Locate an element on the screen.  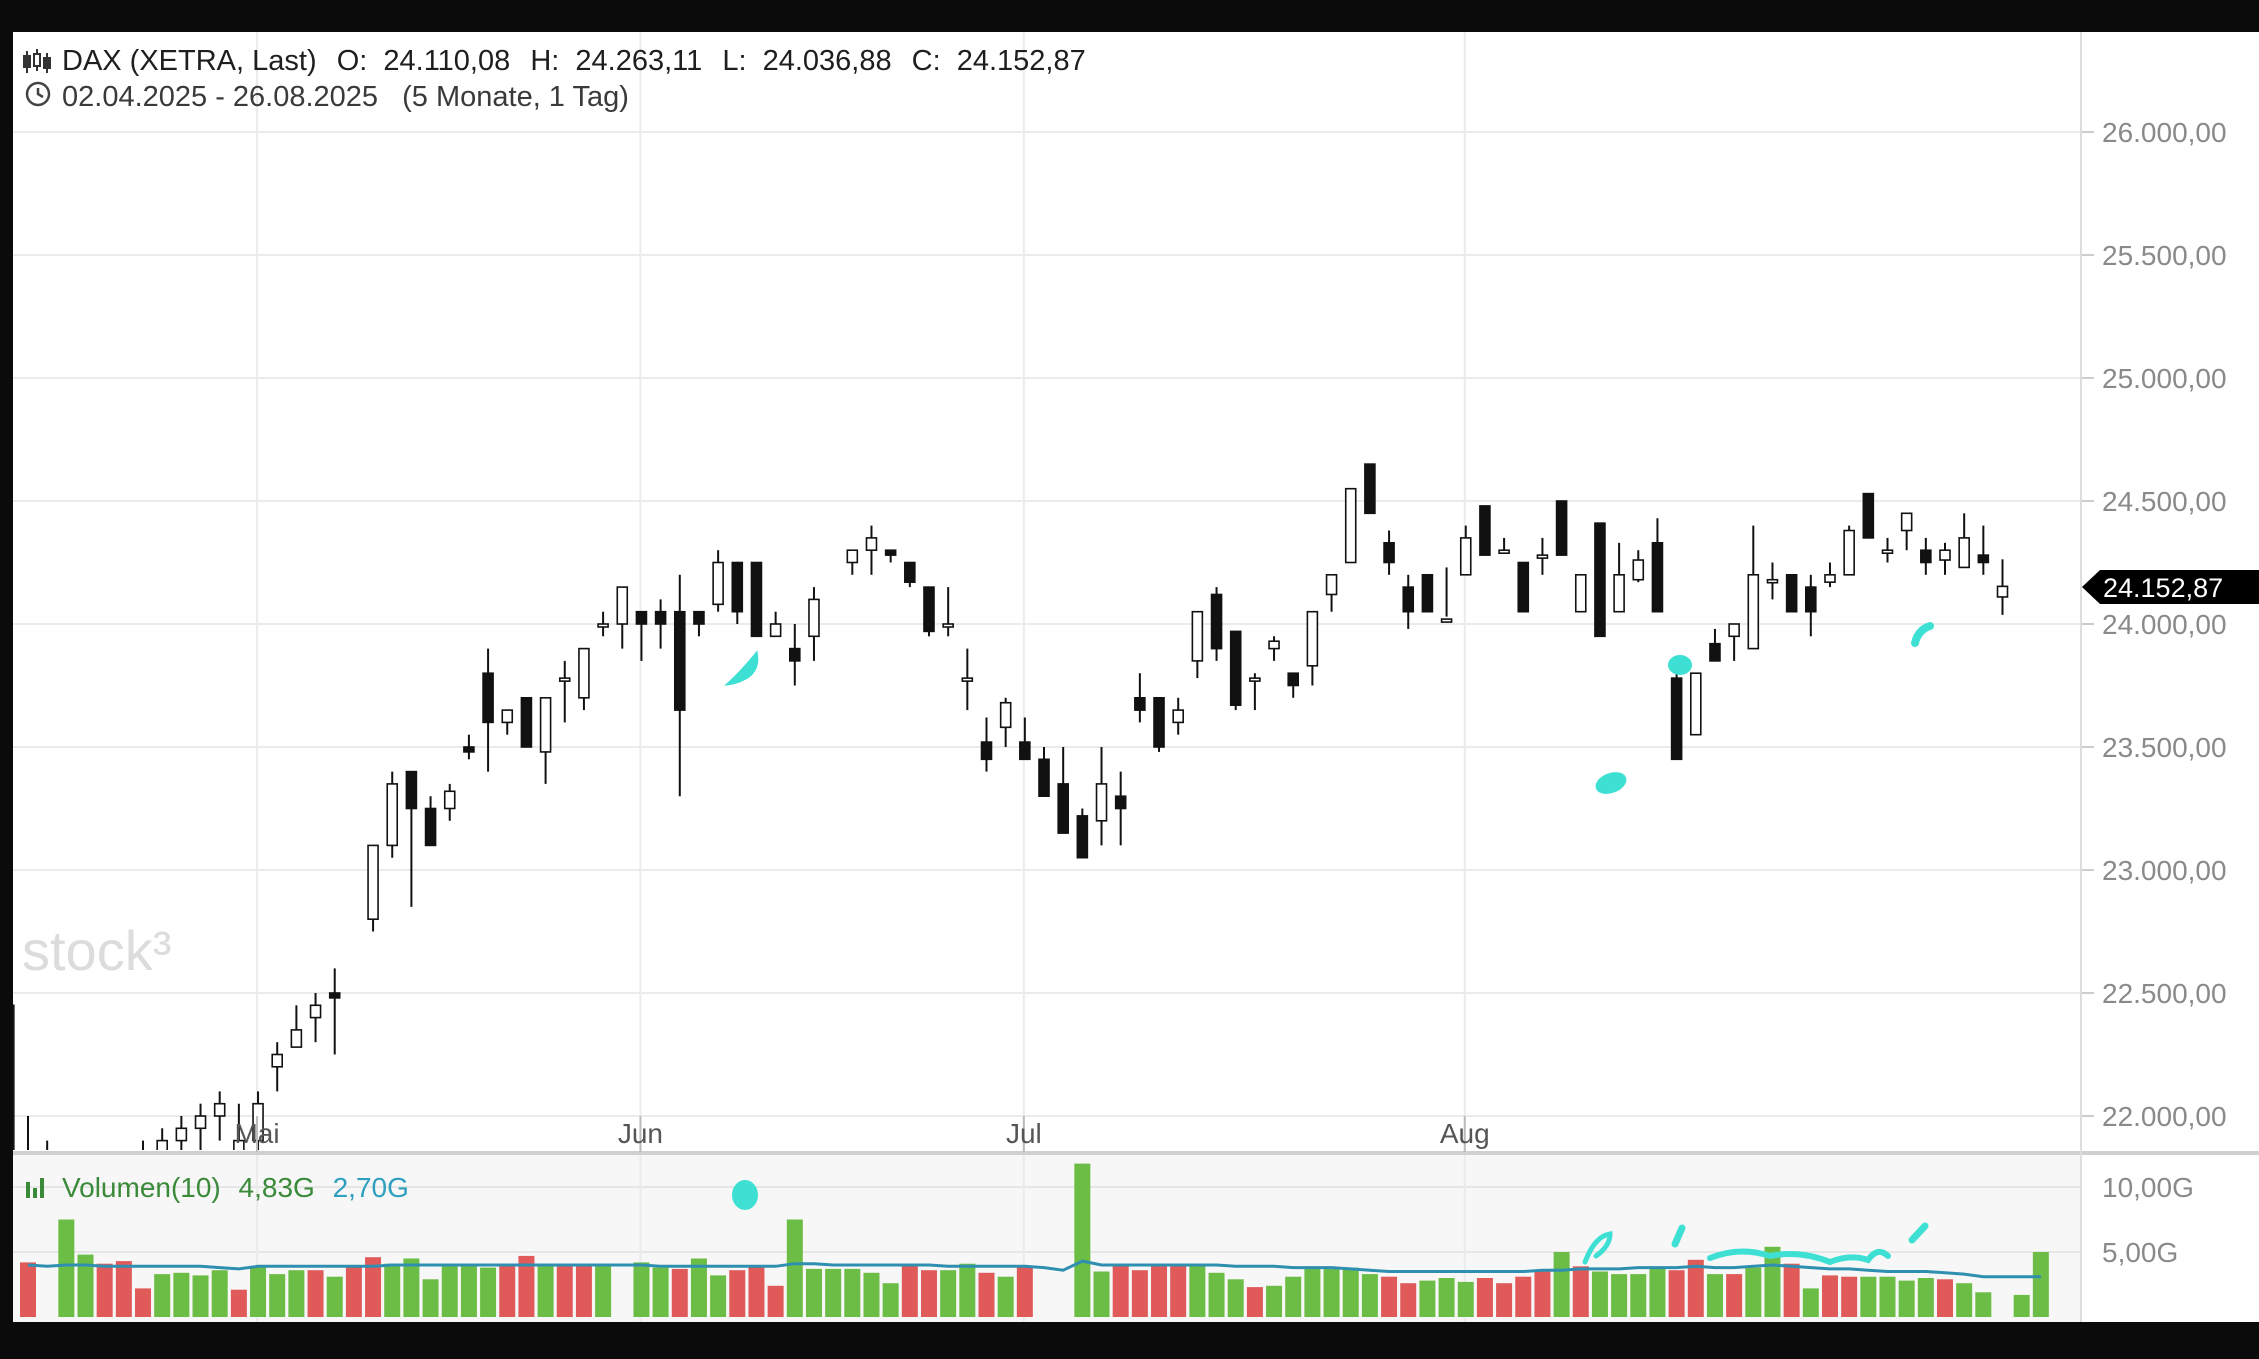
price-axis-label: 25.500,00 is located at coordinates (2164, 255).